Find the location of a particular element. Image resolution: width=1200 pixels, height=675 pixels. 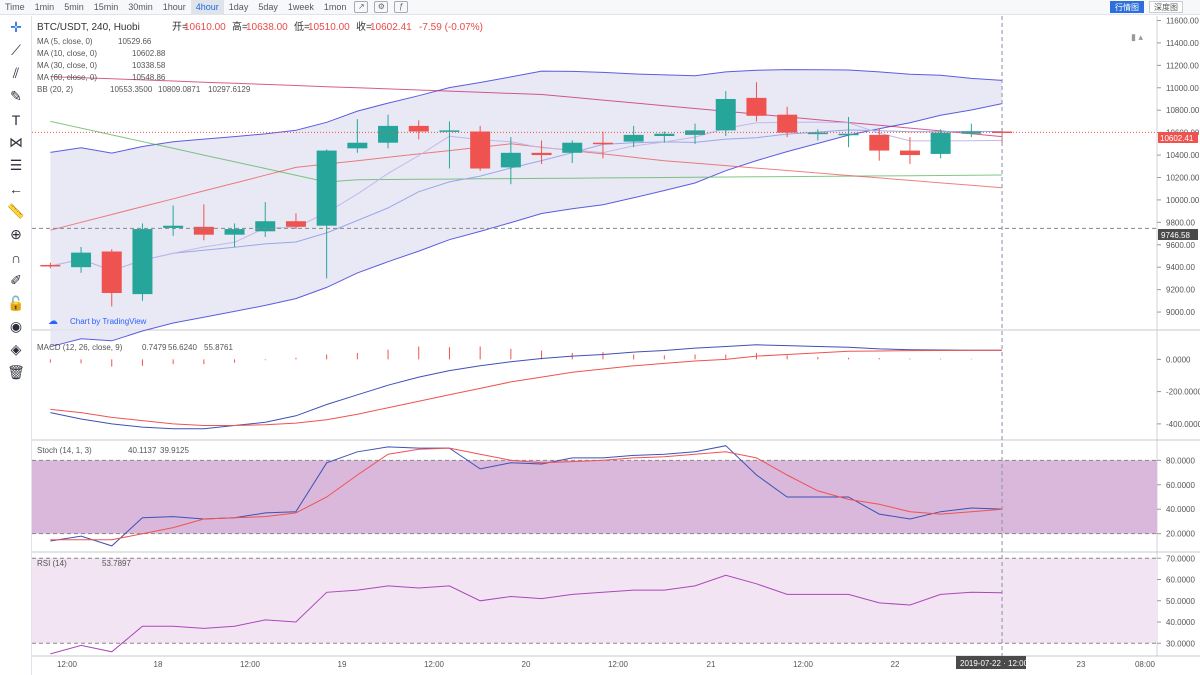

macd-line is located at coordinates (526, 387).